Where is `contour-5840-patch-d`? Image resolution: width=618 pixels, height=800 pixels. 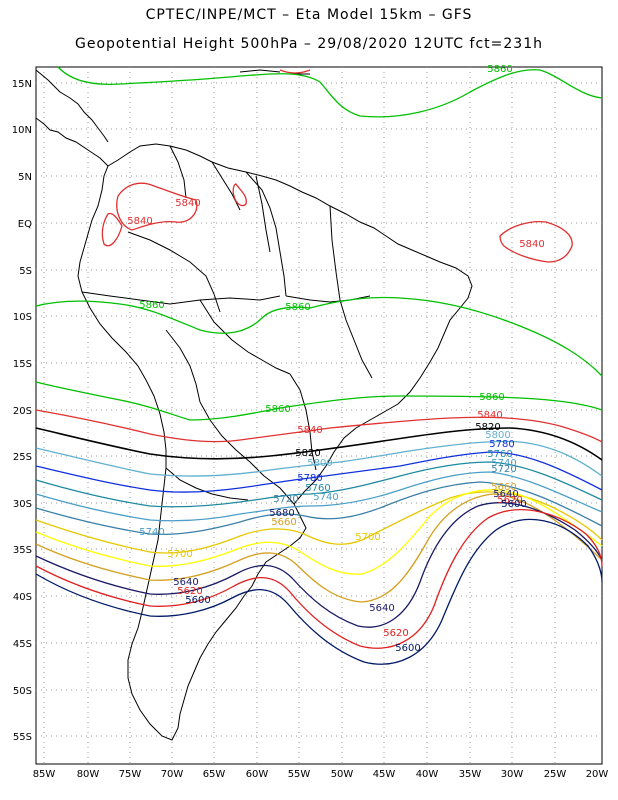
contour-5840-patch-d is located at coordinates (536, 241).